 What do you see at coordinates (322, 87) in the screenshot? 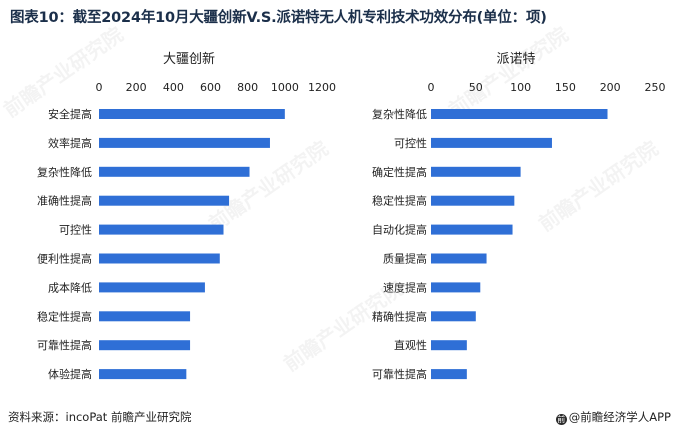
I see `x-tick-label: 1200` at bounding box center [322, 87].